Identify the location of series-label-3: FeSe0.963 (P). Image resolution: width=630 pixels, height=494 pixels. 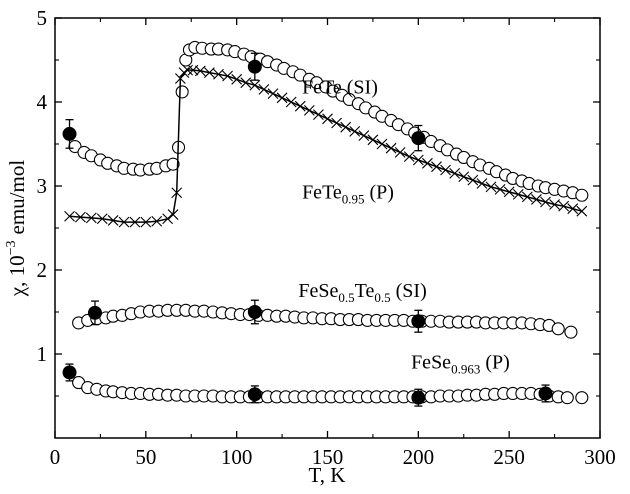
(460, 363).